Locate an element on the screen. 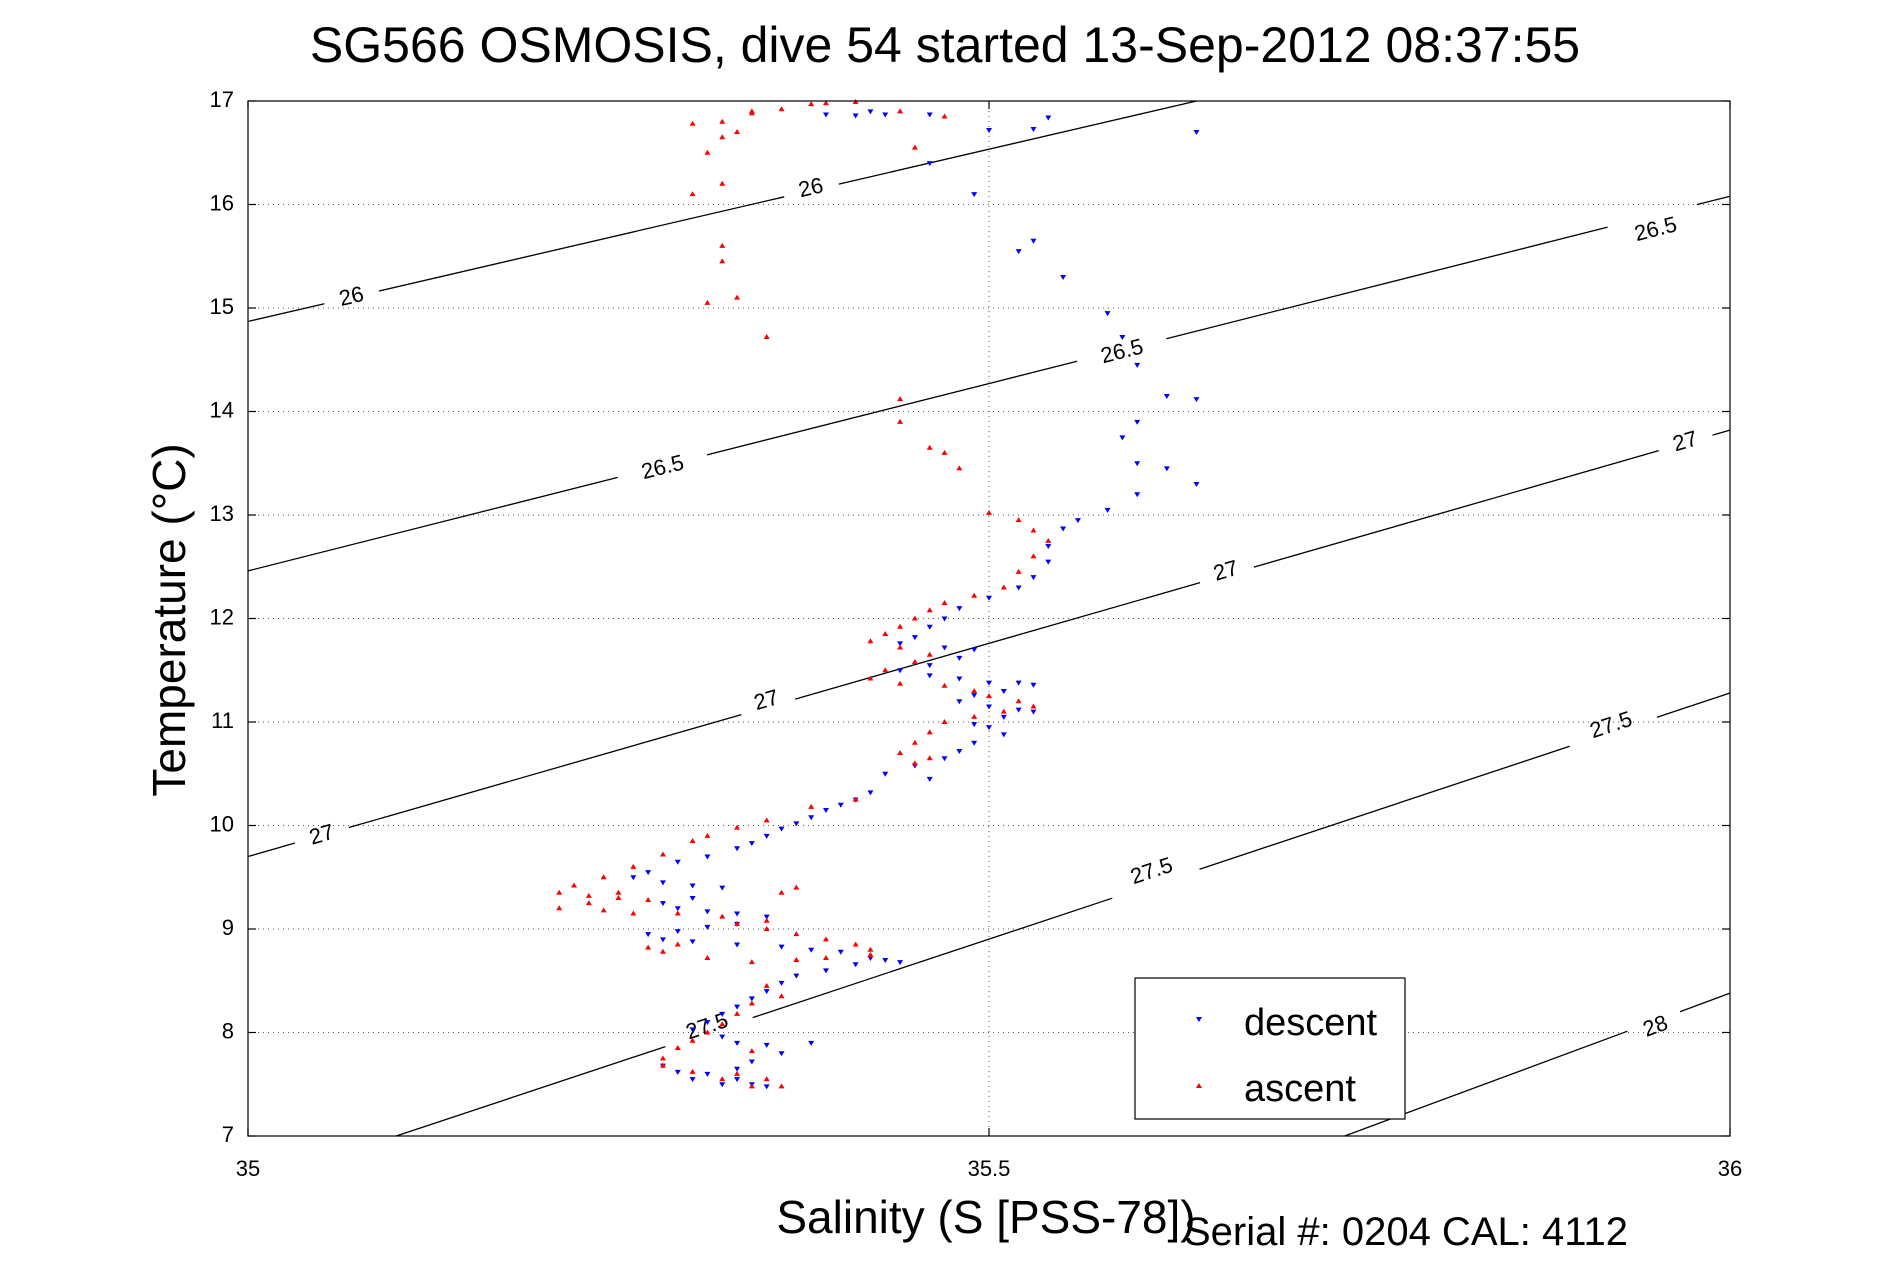 Image resolution: width=1891 pixels, height=1262 pixels. y-tick-label: 13 is located at coordinates (222, 513).